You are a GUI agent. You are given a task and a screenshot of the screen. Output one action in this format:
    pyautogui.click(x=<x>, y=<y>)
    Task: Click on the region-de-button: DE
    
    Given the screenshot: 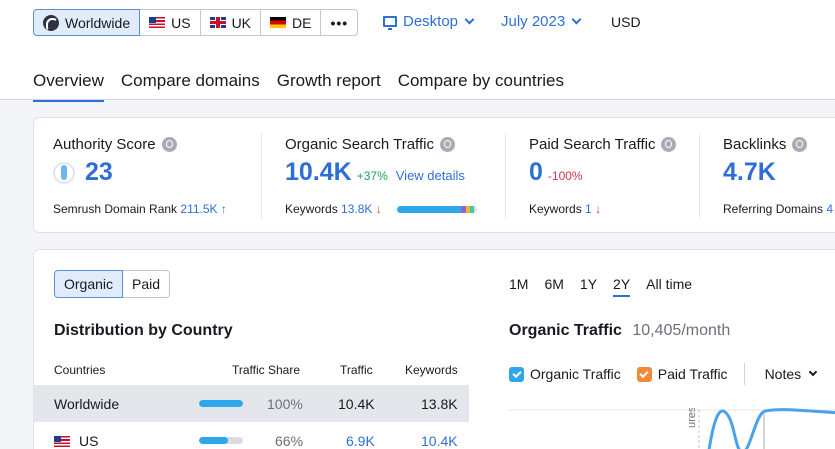 What is the action you would take?
    pyautogui.click(x=291, y=22)
    